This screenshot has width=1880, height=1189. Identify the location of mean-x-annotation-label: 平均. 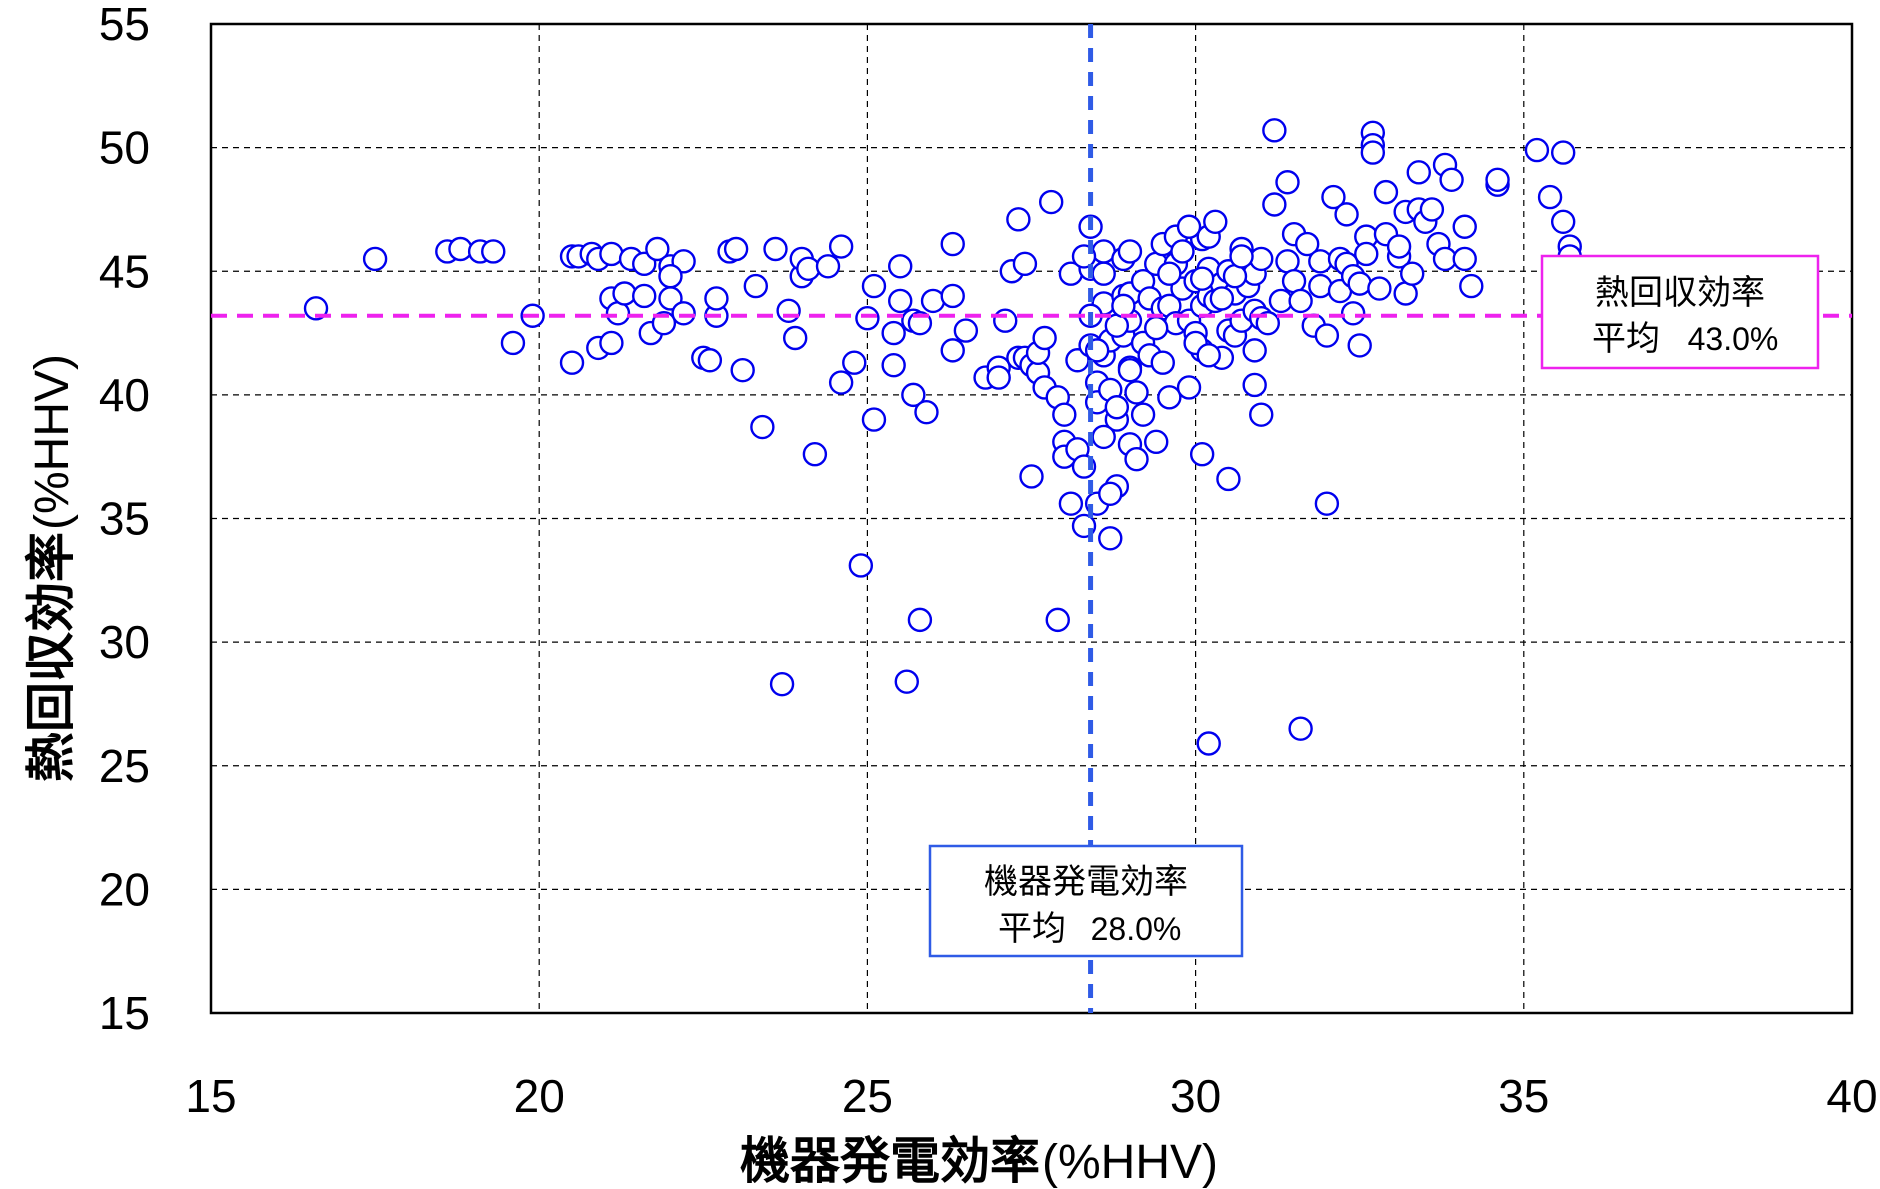
(1032, 929).